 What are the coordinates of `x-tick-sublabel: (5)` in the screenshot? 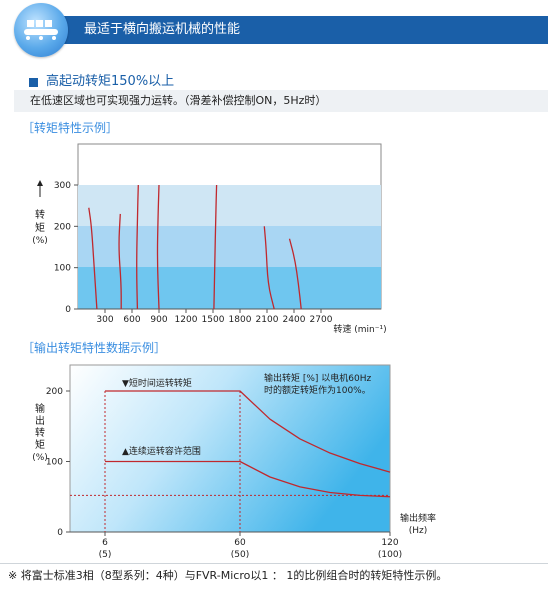 It's located at (105, 555).